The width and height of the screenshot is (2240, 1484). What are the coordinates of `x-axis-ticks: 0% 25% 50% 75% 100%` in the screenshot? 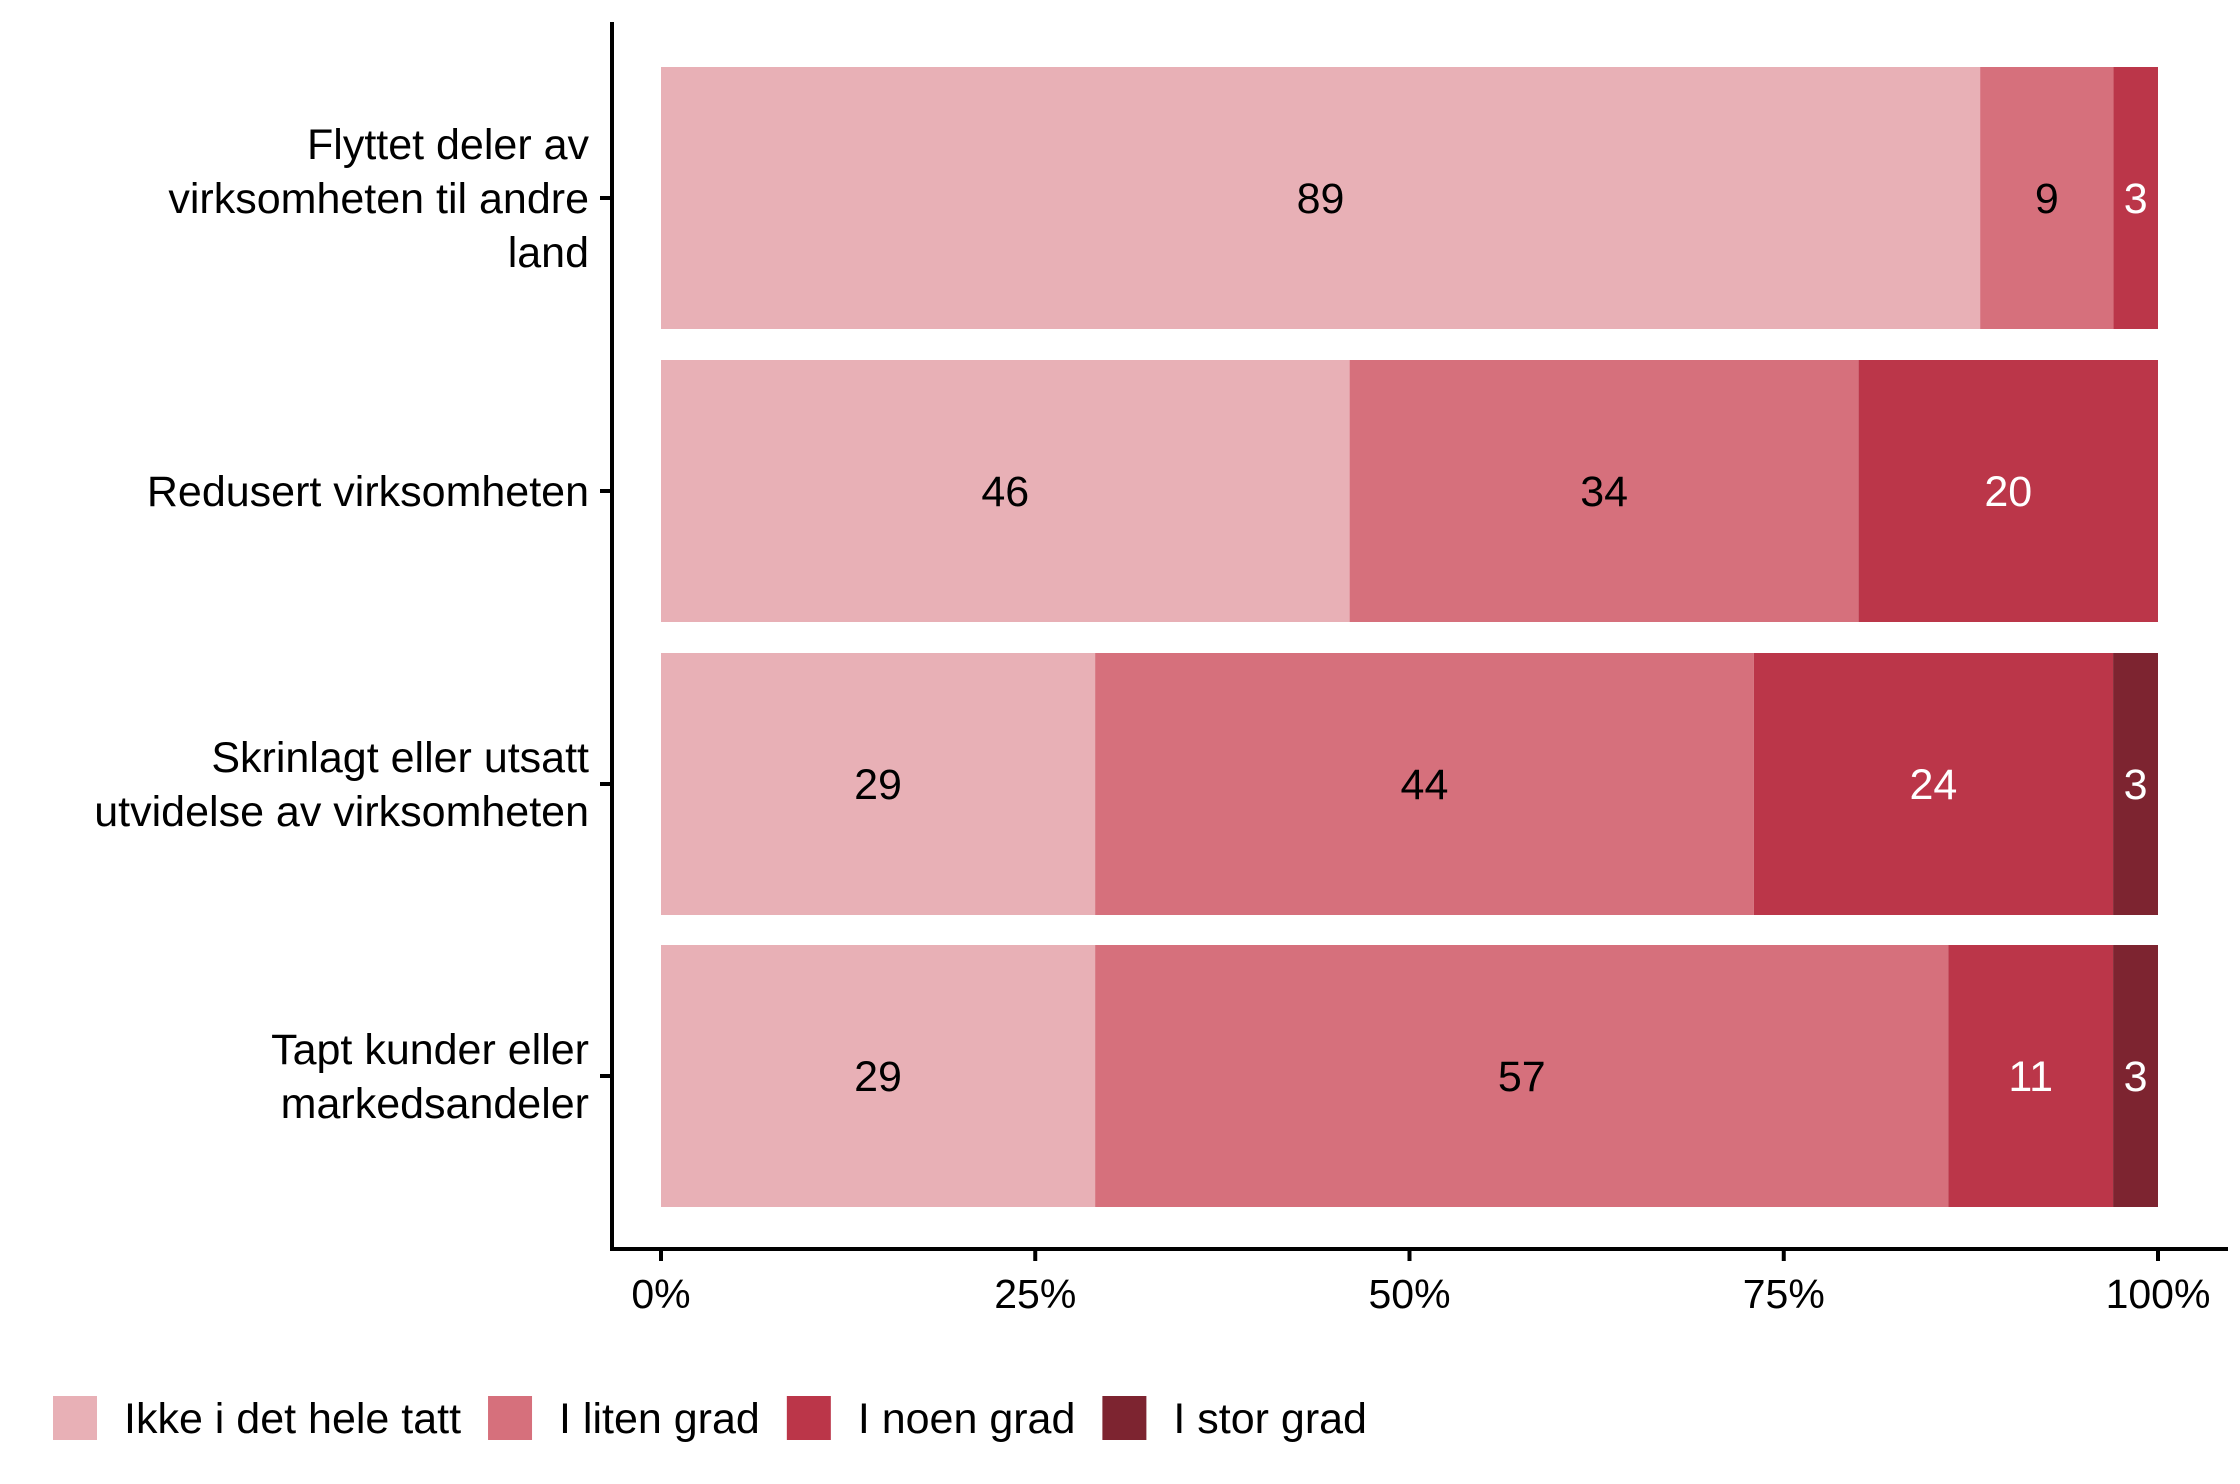 It's located at (1420, 1283).